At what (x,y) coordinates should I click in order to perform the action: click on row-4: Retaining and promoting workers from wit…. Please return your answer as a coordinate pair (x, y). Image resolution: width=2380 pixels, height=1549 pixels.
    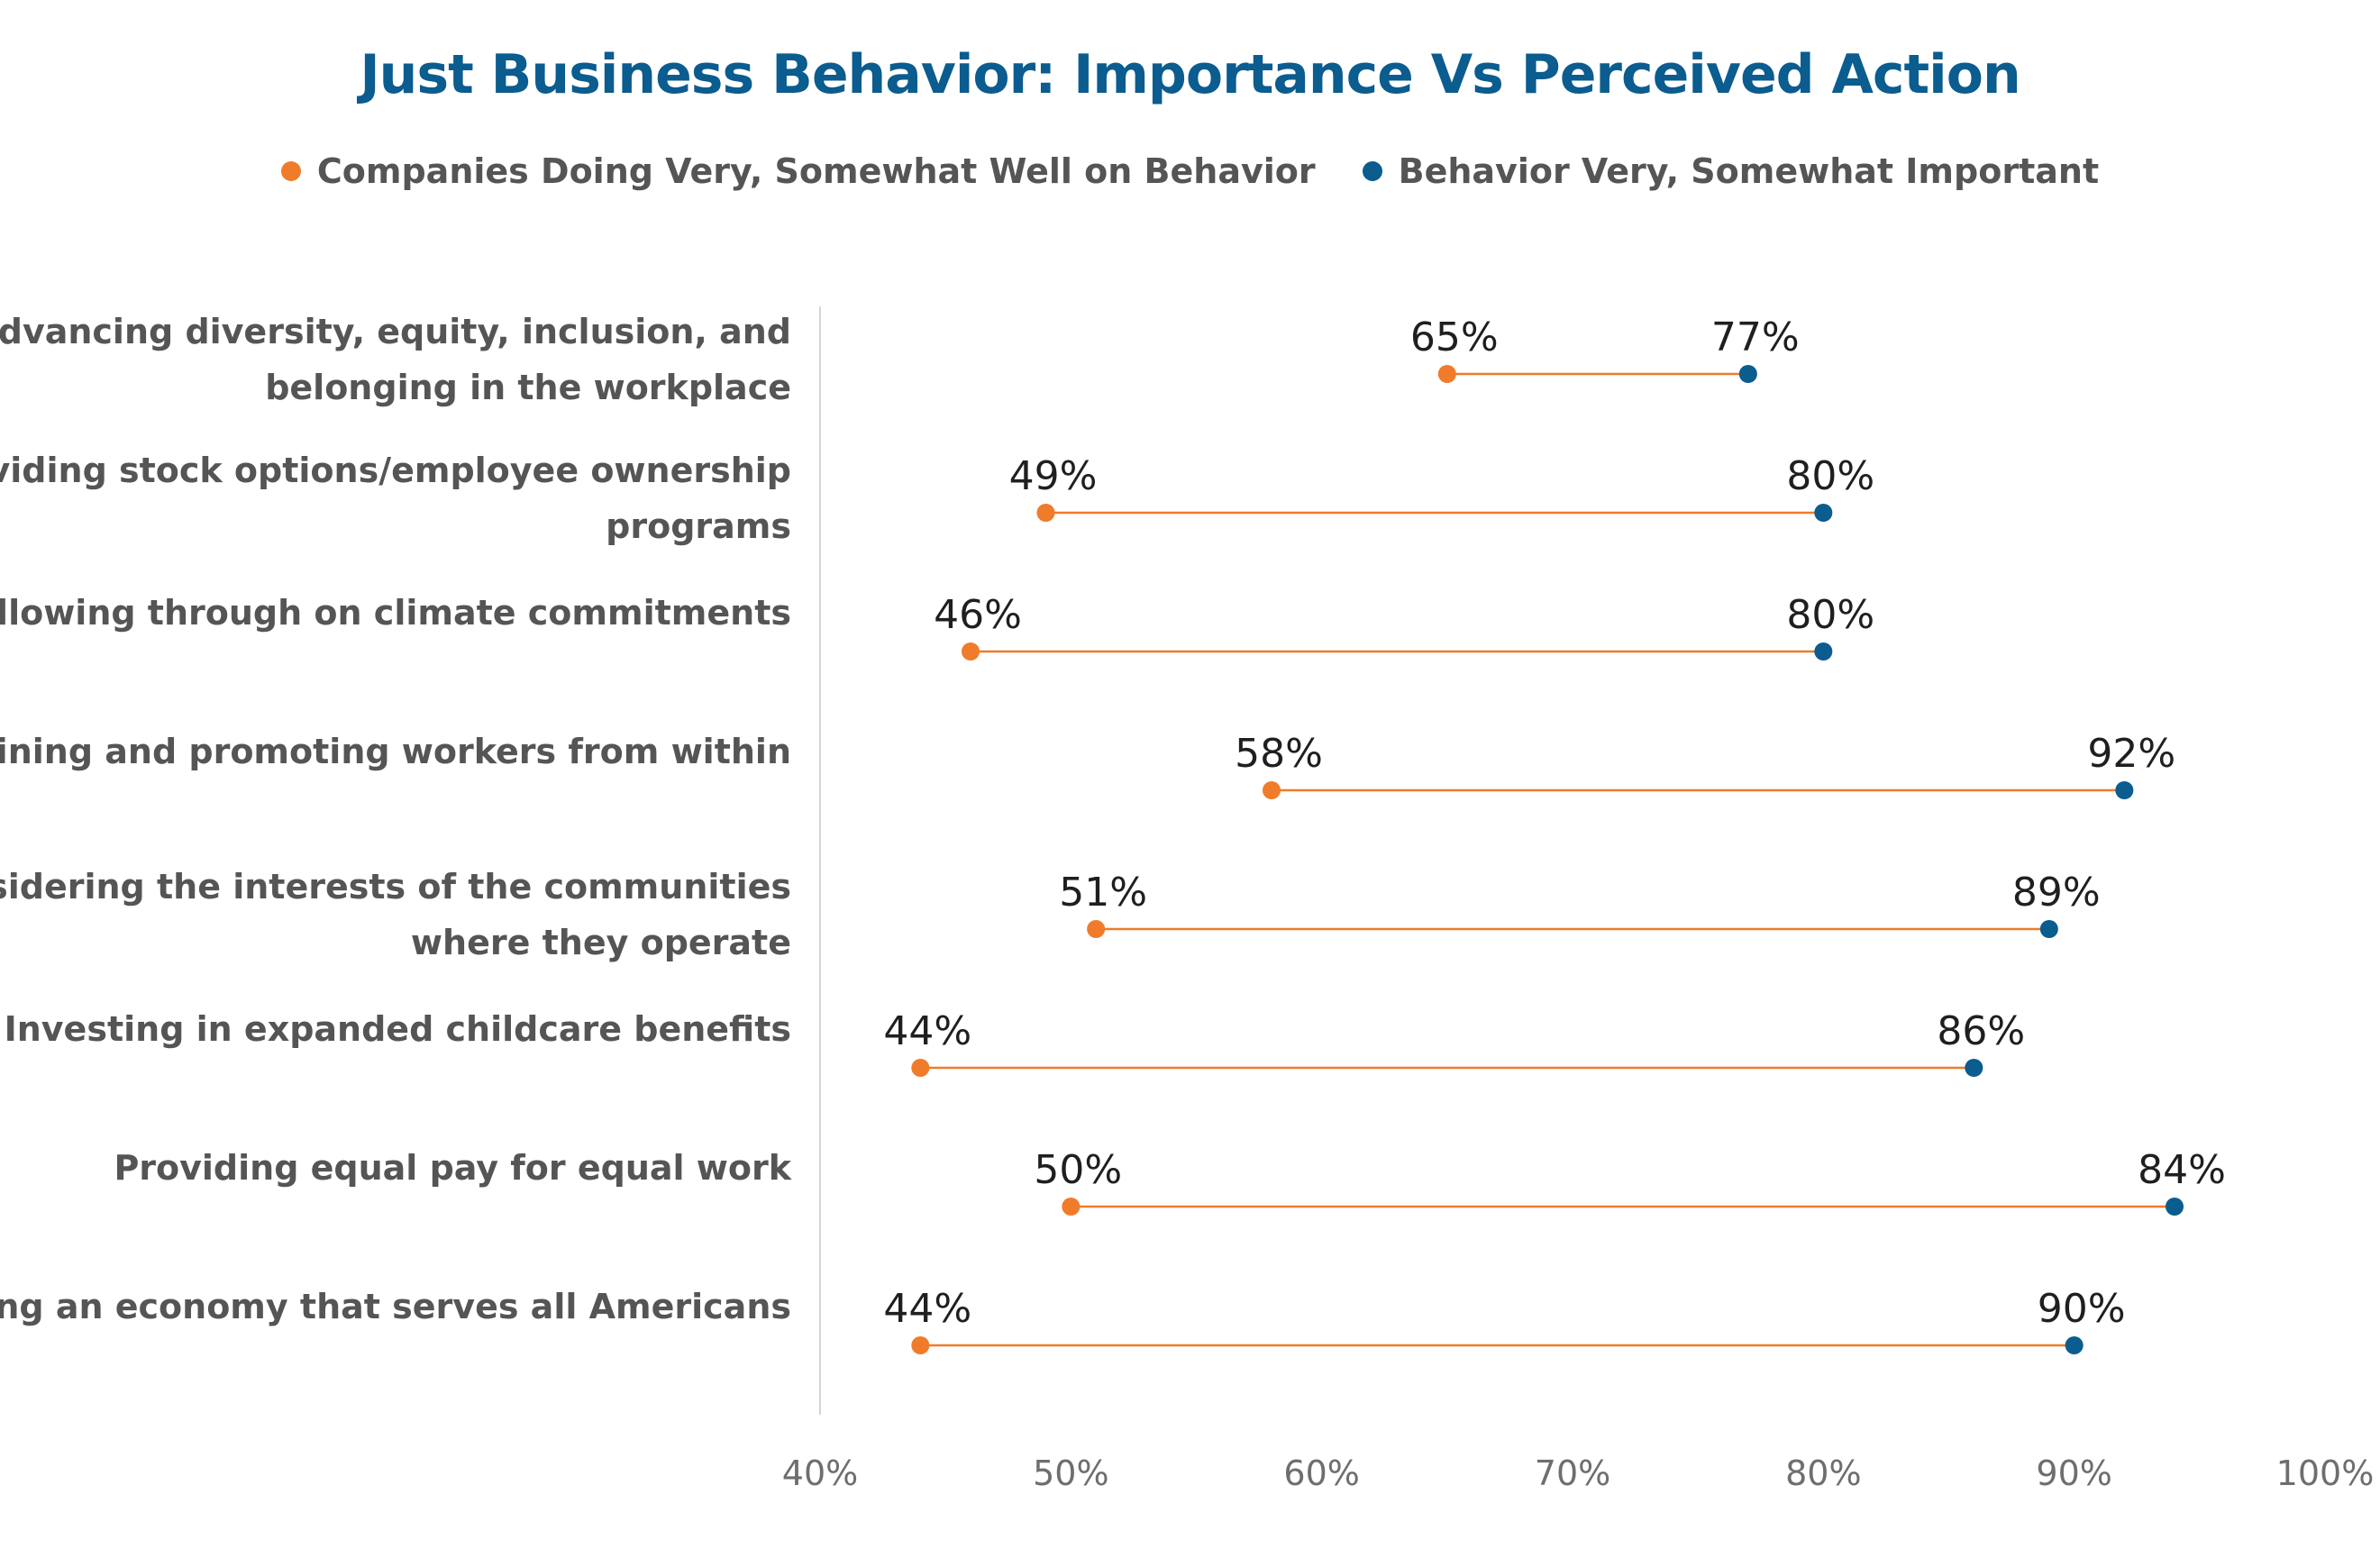
    Looking at the image, I should click on (1088, 765).